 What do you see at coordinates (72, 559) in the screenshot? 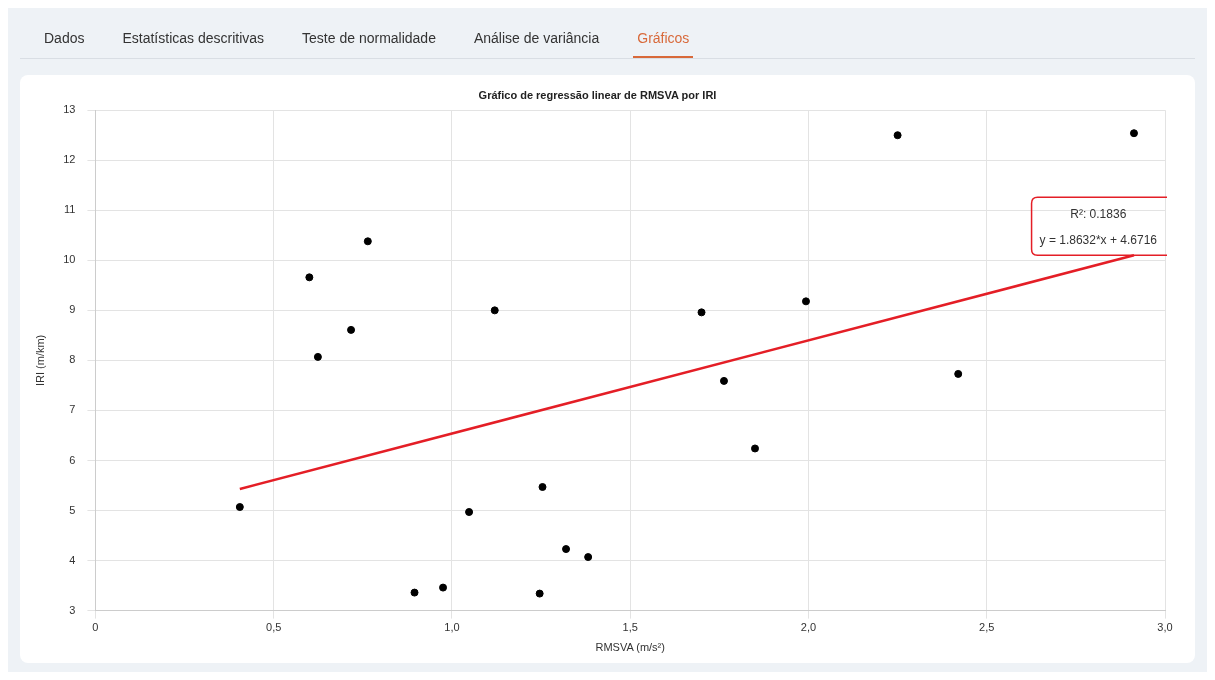
I see `y-tick-label: 4` at bounding box center [72, 559].